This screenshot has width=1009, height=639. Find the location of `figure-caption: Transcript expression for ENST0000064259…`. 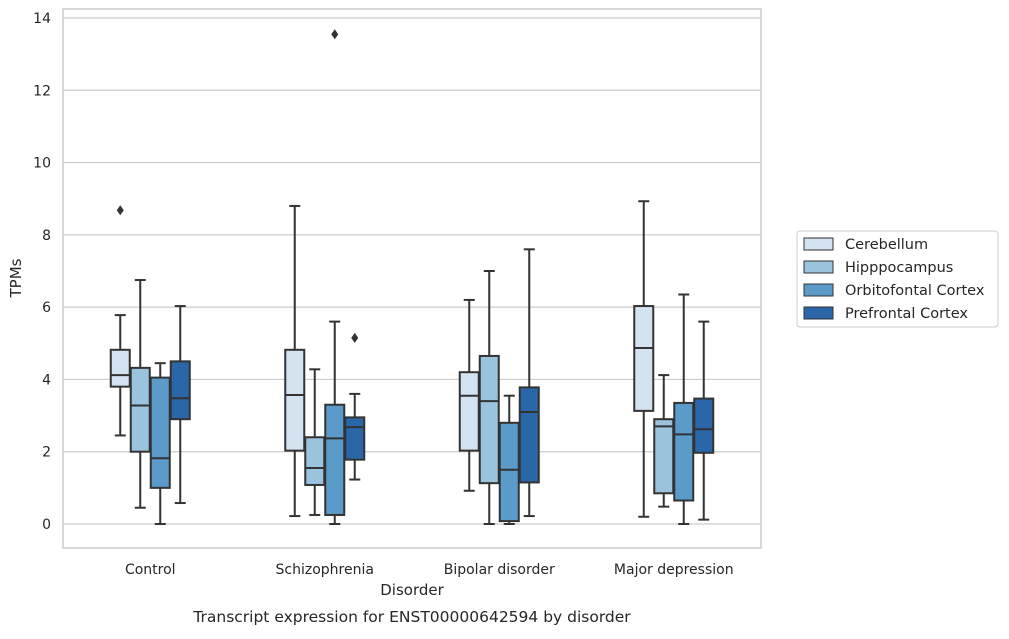

figure-caption: Transcript expression for ENST0000064259… is located at coordinates (411, 617).